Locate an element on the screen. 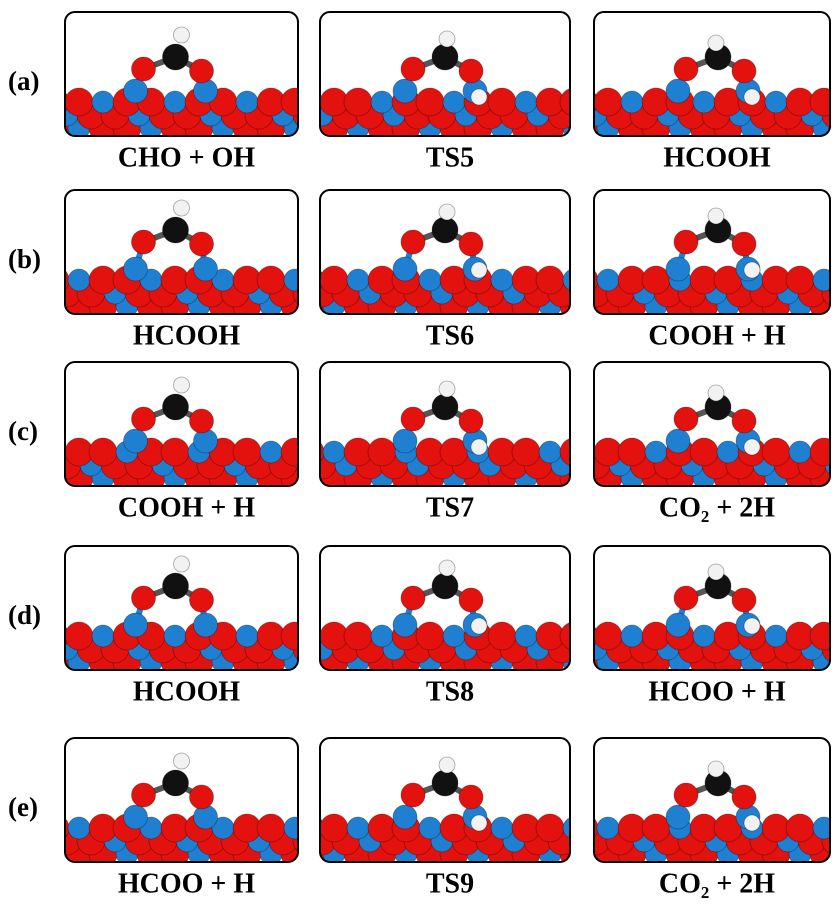  panel-caption: TS5 is located at coordinates (450, 157).